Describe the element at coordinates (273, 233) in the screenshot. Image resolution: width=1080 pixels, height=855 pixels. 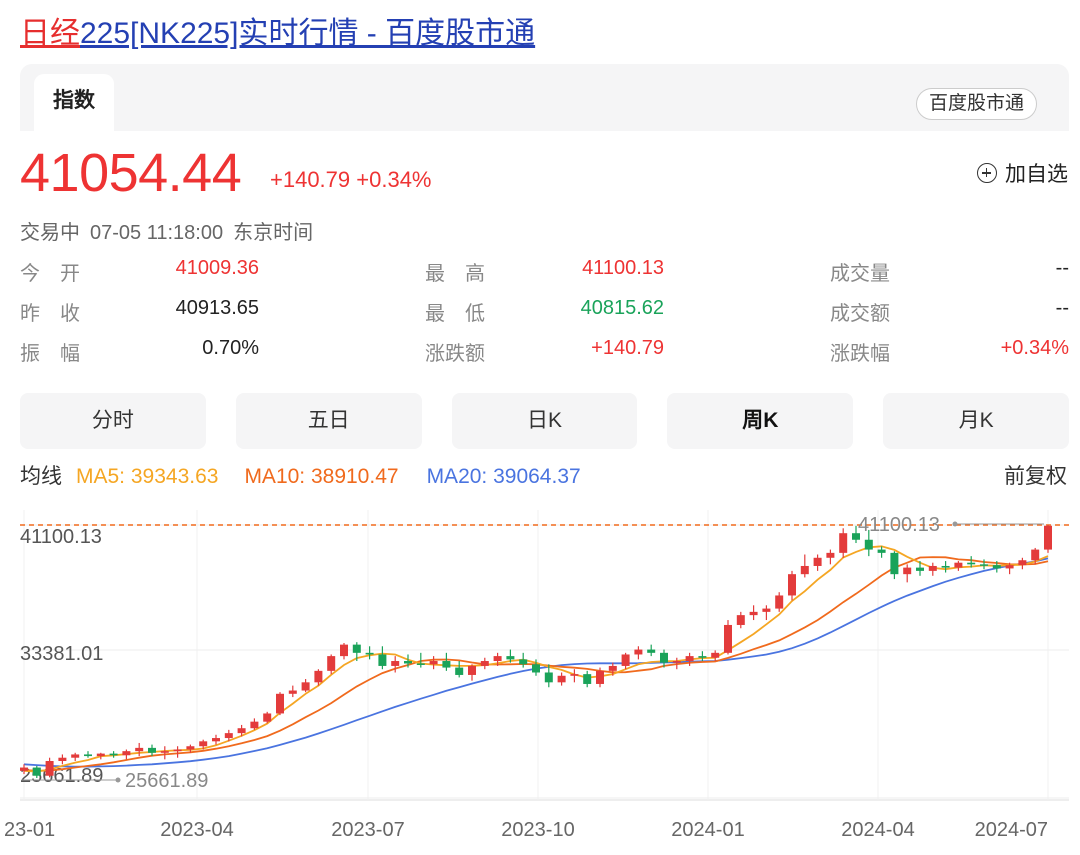
I see `trade-timezone: 东京时间` at that location.